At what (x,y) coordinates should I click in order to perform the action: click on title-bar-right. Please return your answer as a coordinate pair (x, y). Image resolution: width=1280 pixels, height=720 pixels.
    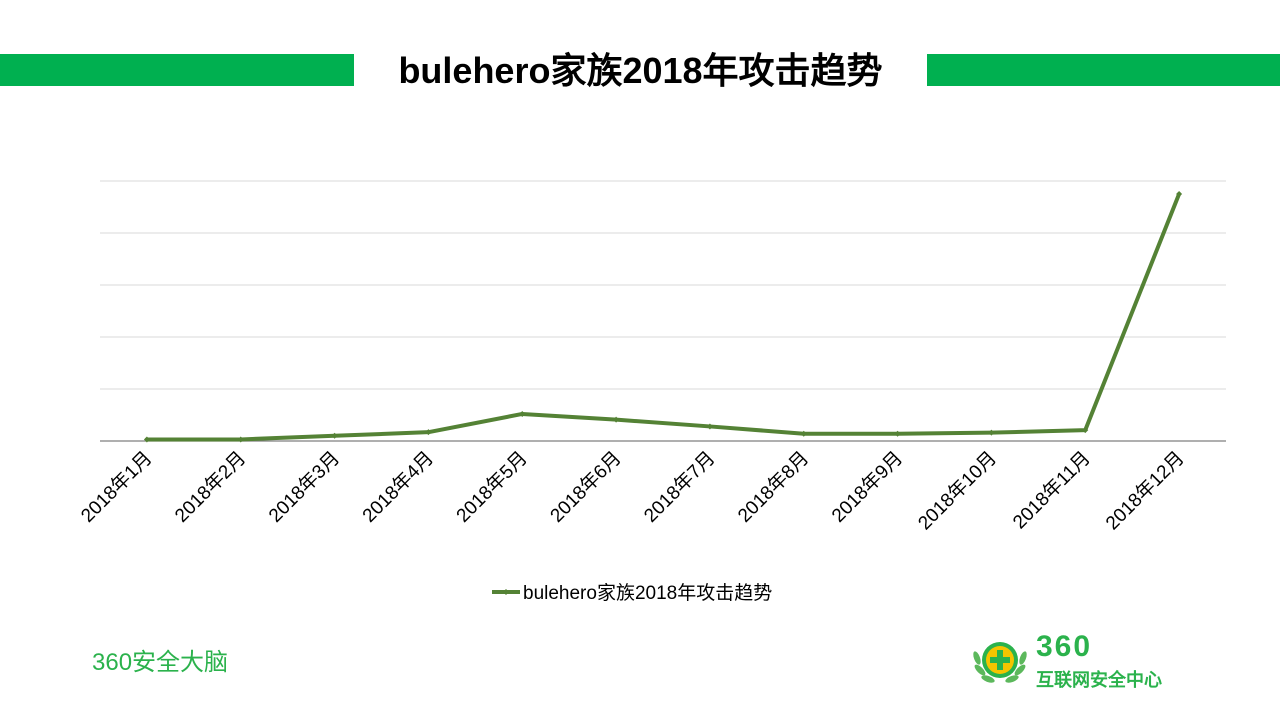
    Looking at the image, I should click on (1103, 70).